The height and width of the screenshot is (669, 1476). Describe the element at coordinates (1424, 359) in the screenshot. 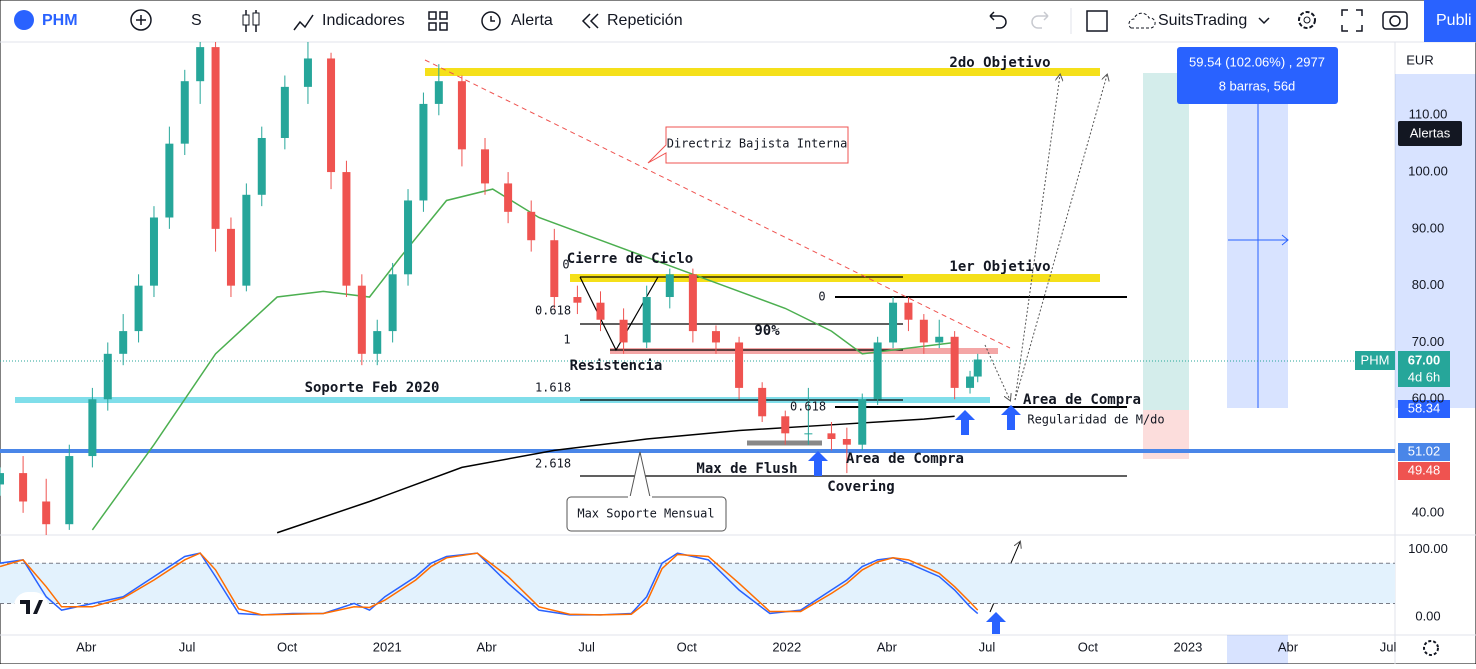

I see `price-tag: 67.00` at that location.